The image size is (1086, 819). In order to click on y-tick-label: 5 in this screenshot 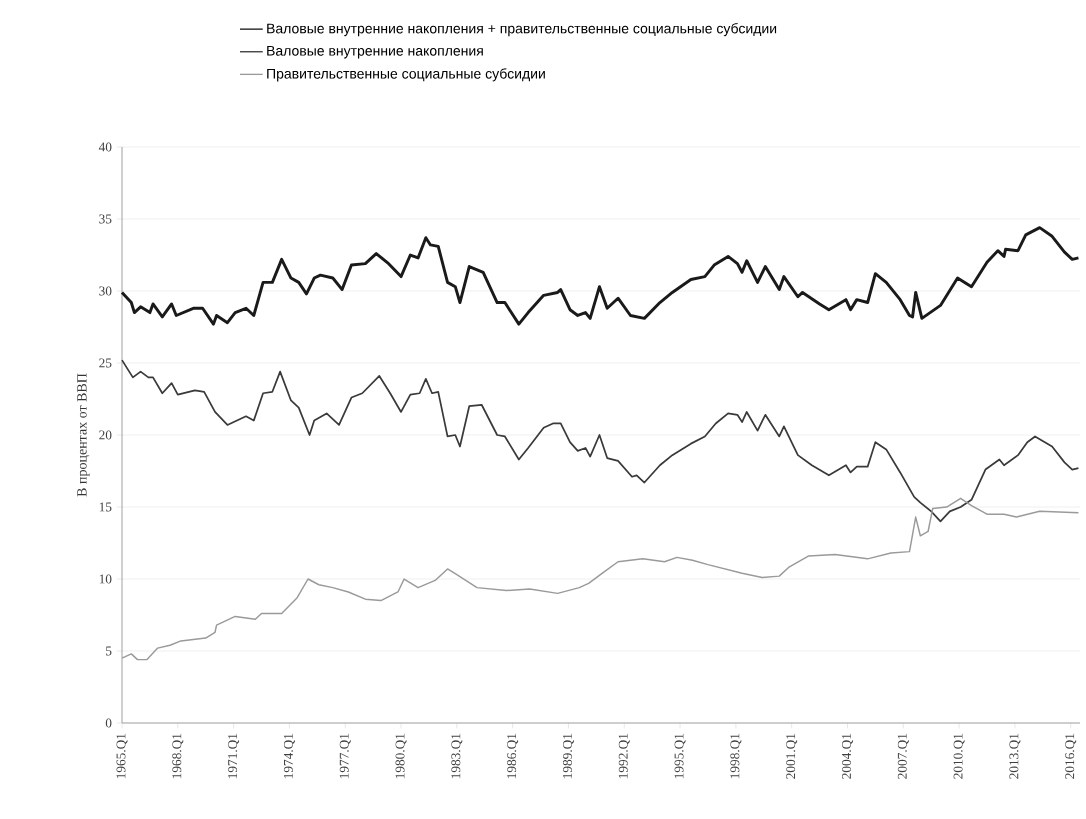, I will do `click(109, 651)`.